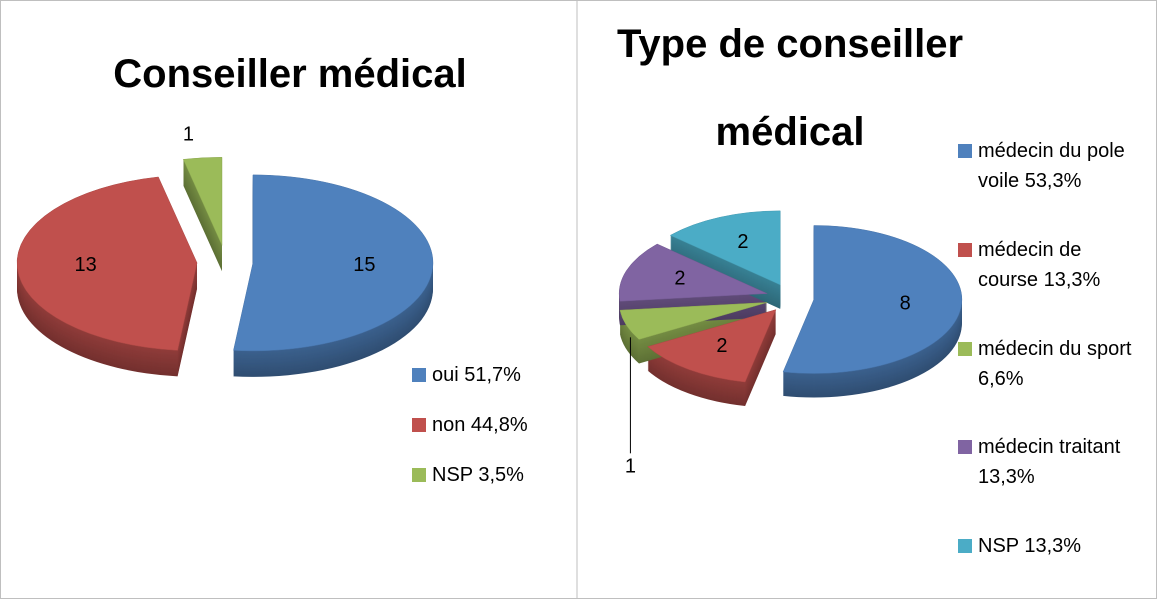  I want to click on chart-title: Conseiller médical, so click(290, 74).